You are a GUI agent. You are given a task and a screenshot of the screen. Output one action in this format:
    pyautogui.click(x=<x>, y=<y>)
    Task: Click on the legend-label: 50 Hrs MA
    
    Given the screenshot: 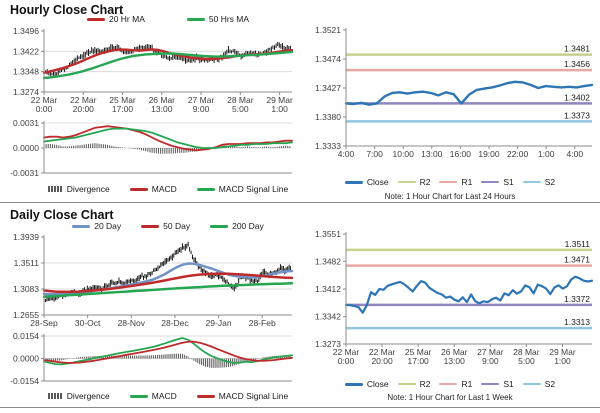 What is the action you would take?
    pyautogui.click(x=229, y=19)
    